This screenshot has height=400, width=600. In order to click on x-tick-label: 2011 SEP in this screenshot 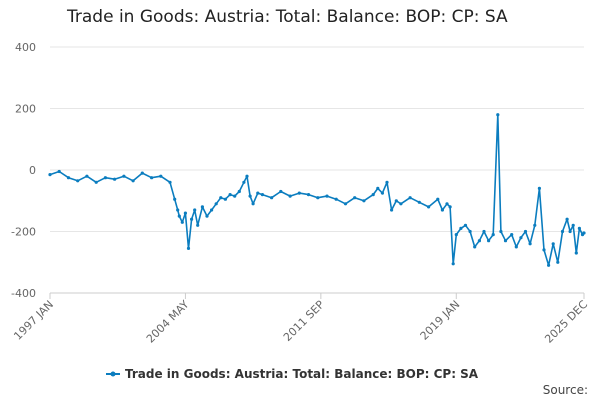, I will do `click(304, 321)`.